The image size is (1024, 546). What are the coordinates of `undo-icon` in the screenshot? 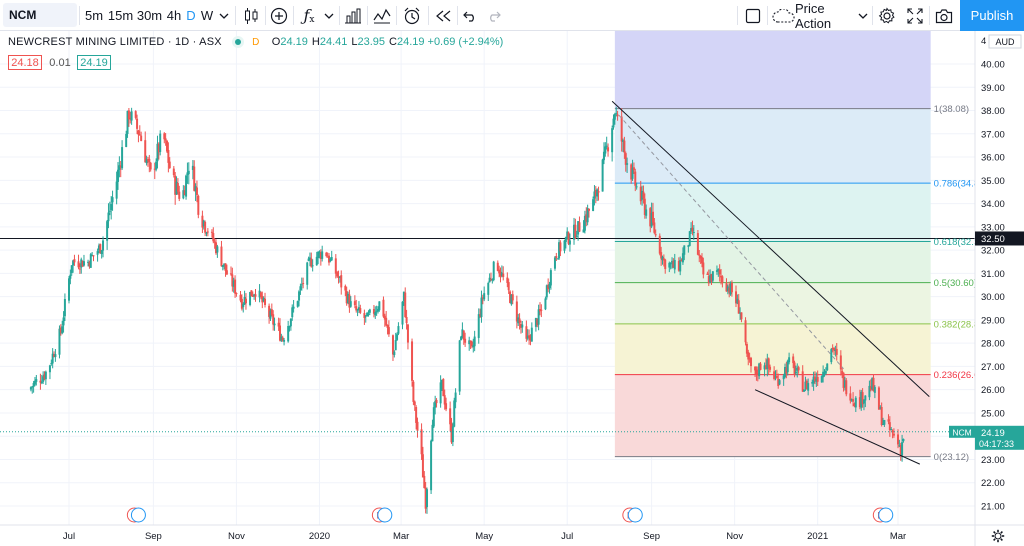 It's located at (470, 15).